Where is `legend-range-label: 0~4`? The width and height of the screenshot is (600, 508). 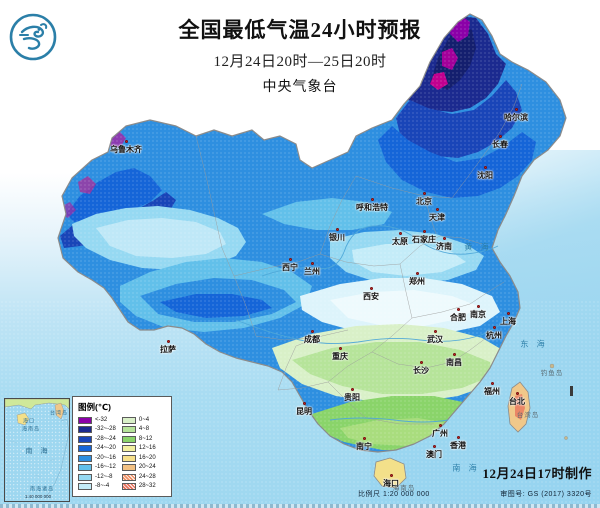 legend-range-label: 0~4 is located at coordinates (144, 419).